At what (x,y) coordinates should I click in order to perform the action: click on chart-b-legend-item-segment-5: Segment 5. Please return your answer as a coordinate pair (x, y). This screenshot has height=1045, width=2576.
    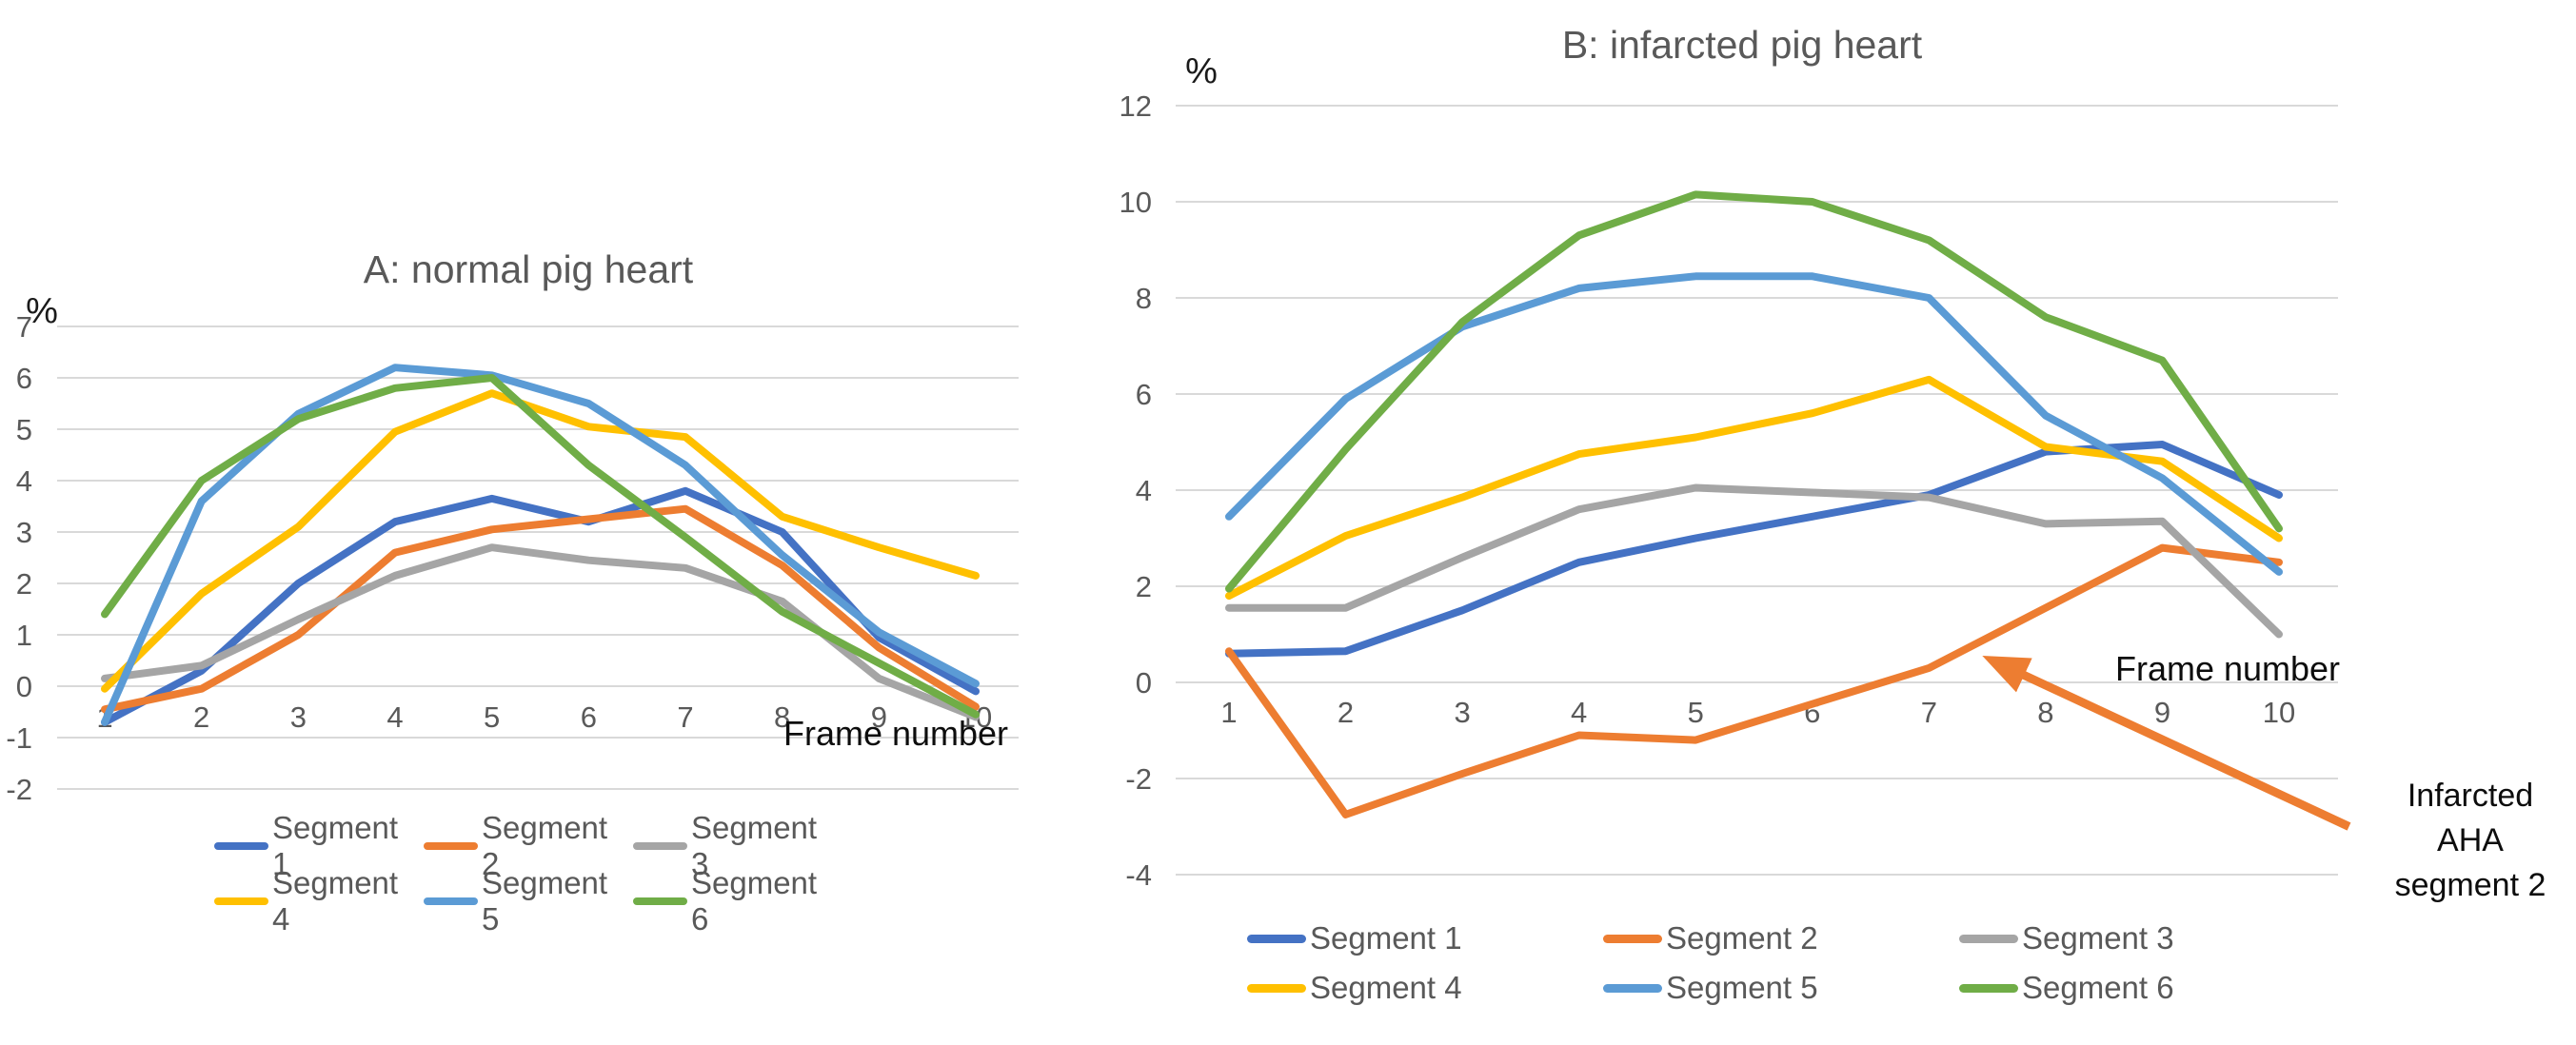
    Looking at the image, I should click on (1781, 988).